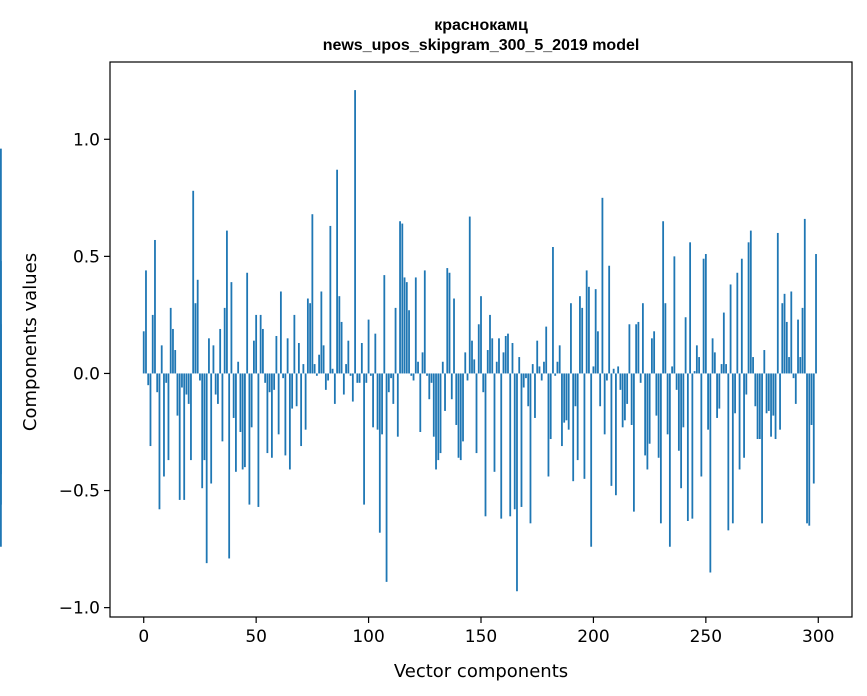 The height and width of the screenshot is (696, 867). I want to click on y-tick-label: 0.0, so click(86, 374).